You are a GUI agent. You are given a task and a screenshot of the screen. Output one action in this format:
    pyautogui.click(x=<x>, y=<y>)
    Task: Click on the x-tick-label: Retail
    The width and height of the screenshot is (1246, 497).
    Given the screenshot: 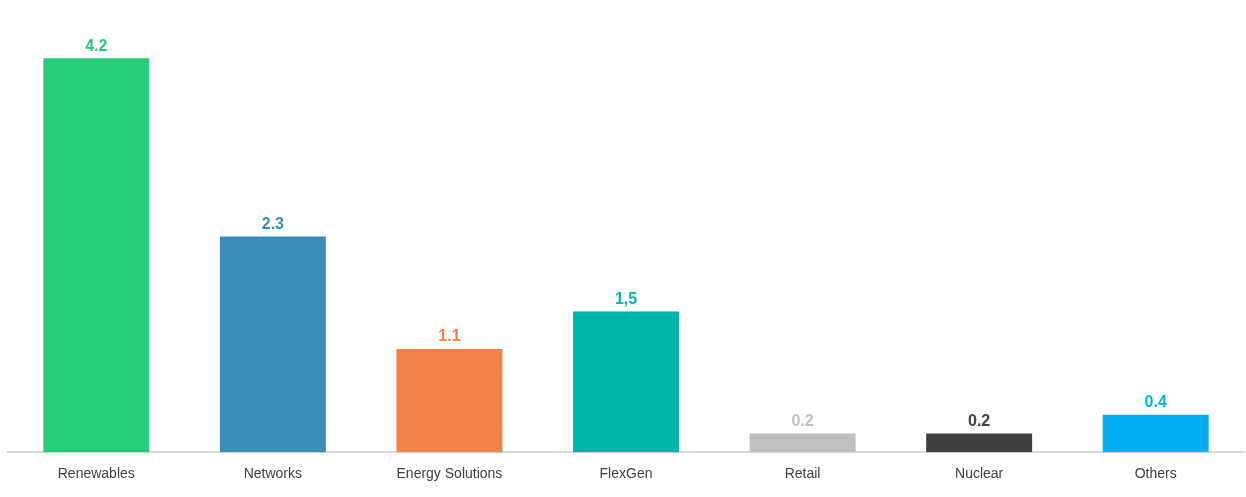 What is the action you would take?
    pyautogui.click(x=802, y=473)
    